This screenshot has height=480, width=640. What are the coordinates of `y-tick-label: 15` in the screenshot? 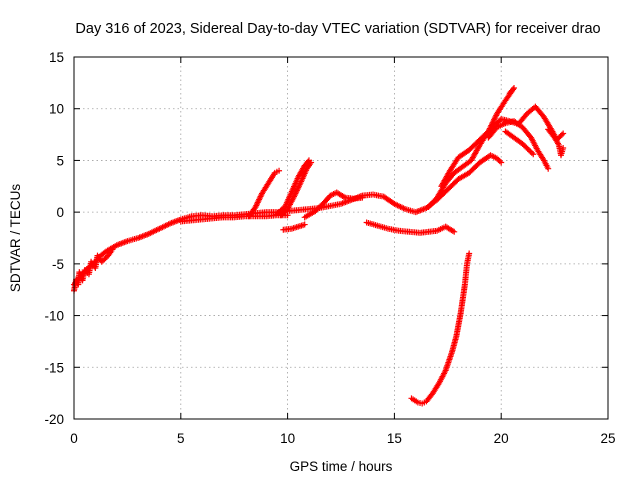 It's located at (56, 57).